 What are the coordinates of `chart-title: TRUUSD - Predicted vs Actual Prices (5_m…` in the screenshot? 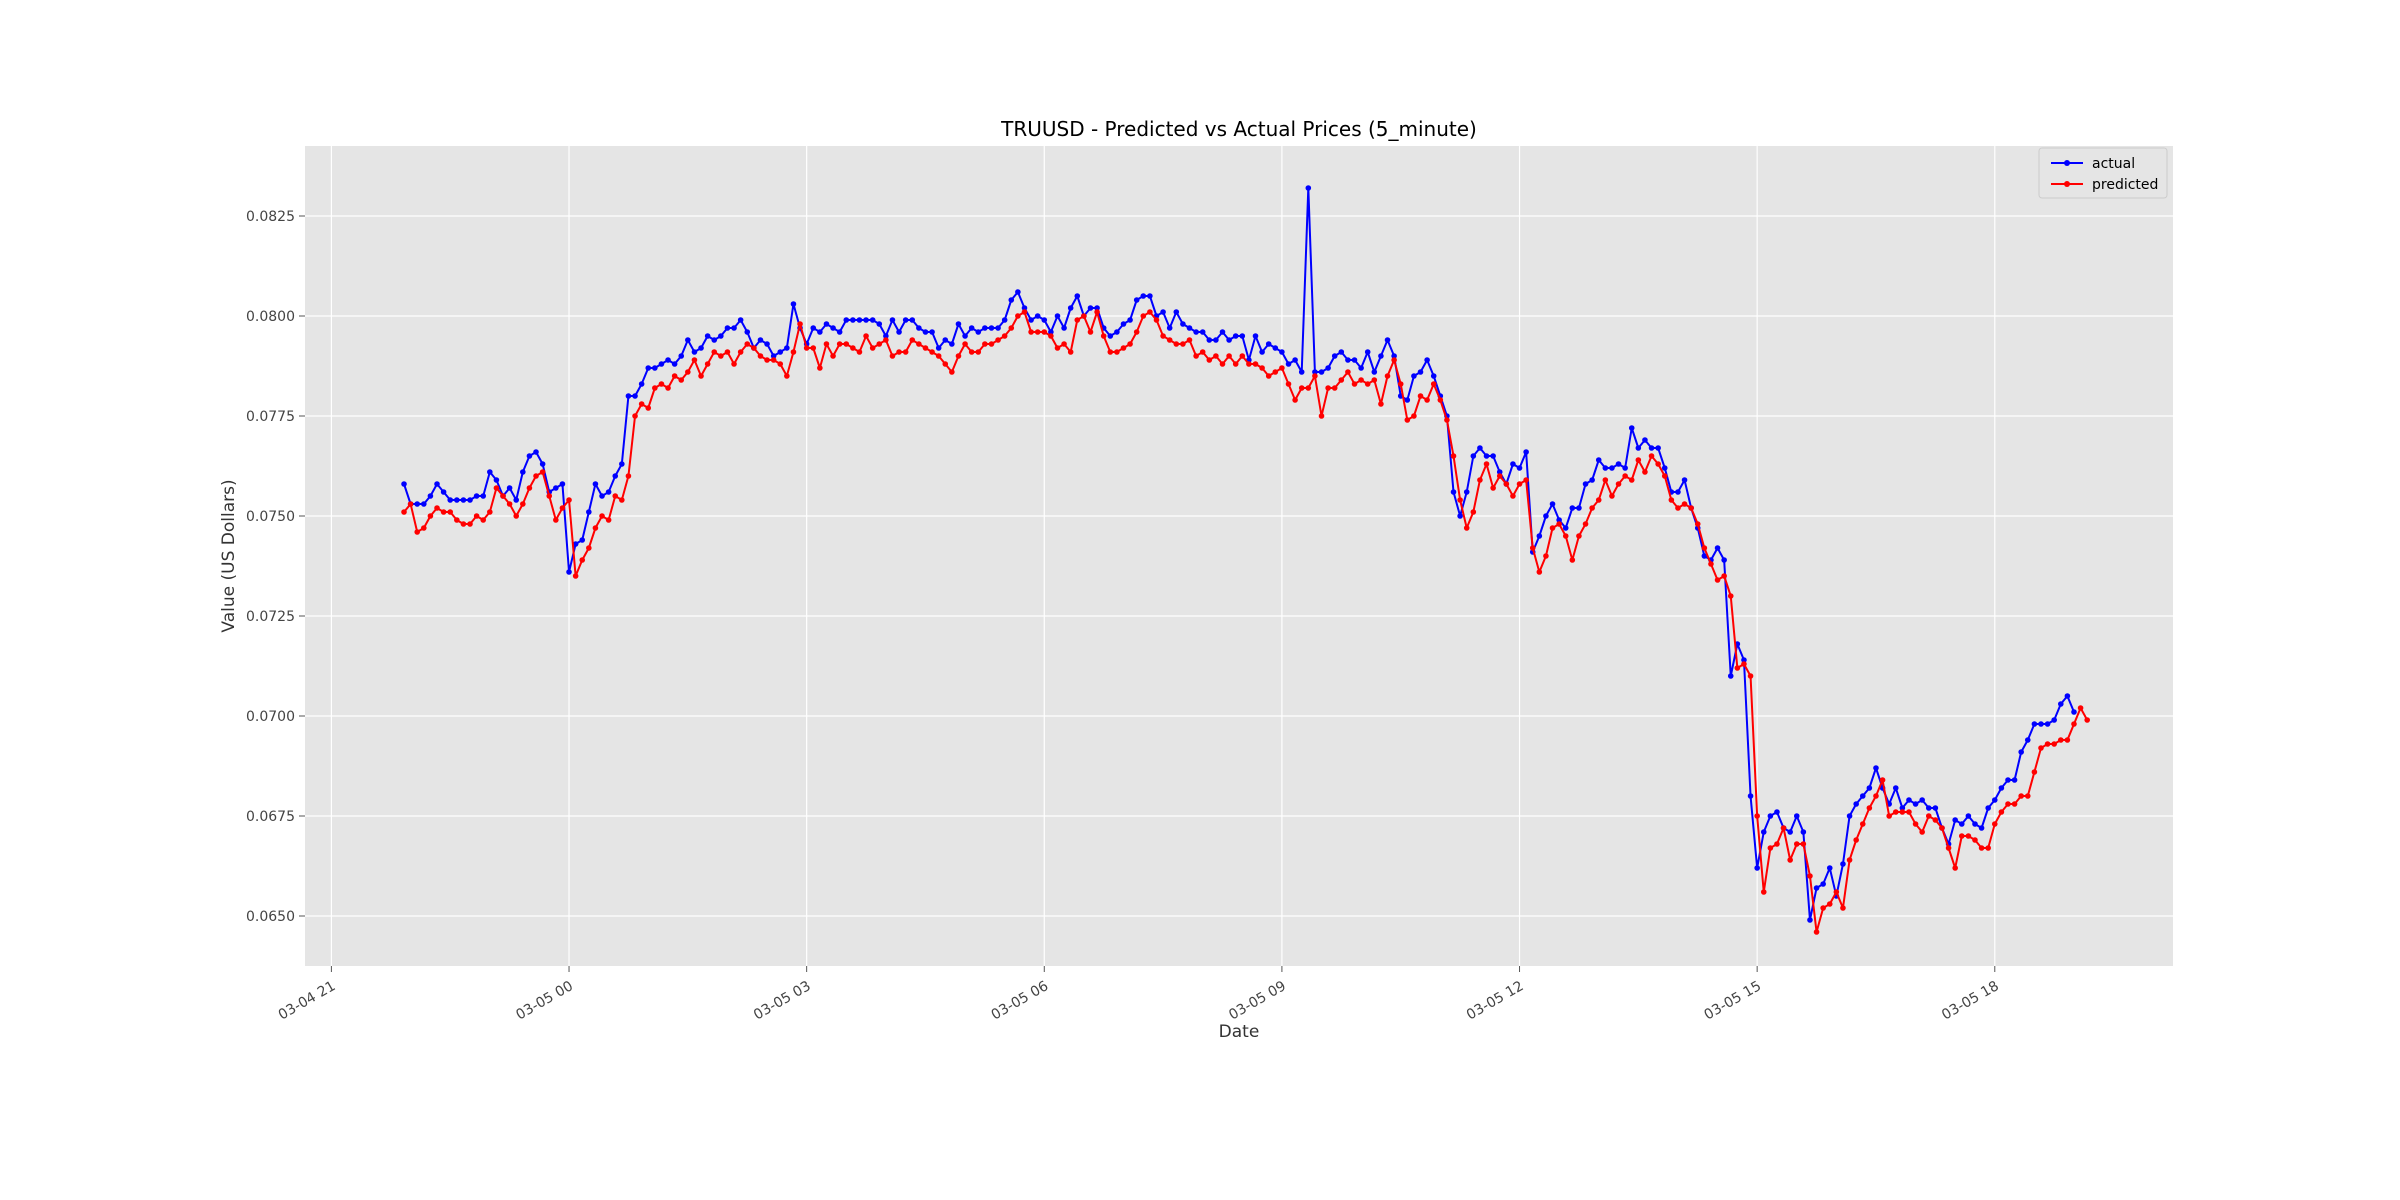 It's located at (1238, 129).